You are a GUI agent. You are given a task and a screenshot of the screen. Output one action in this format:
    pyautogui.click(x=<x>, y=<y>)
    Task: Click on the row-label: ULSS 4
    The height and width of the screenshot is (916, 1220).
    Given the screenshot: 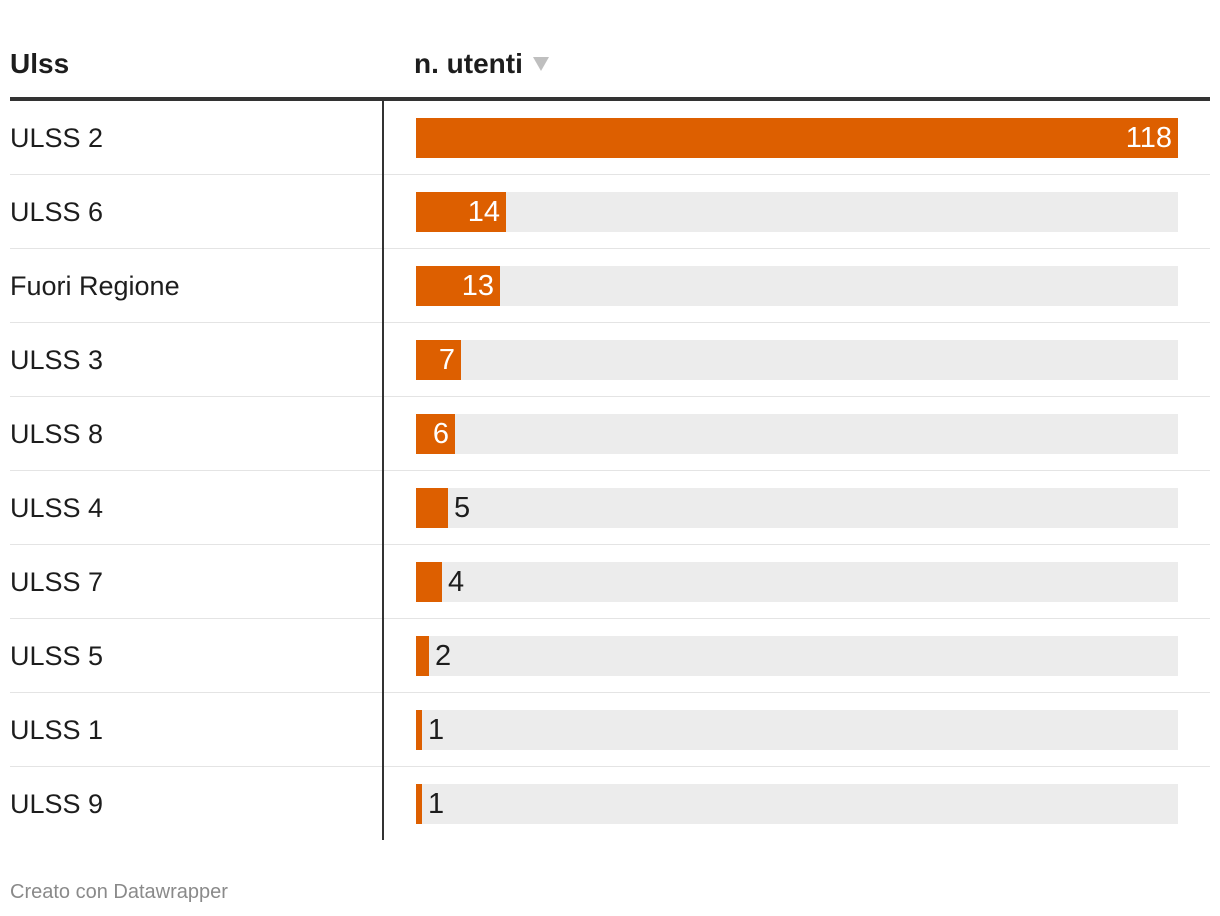 What is the action you would take?
    pyautogui.click(x=57, y=508)
    